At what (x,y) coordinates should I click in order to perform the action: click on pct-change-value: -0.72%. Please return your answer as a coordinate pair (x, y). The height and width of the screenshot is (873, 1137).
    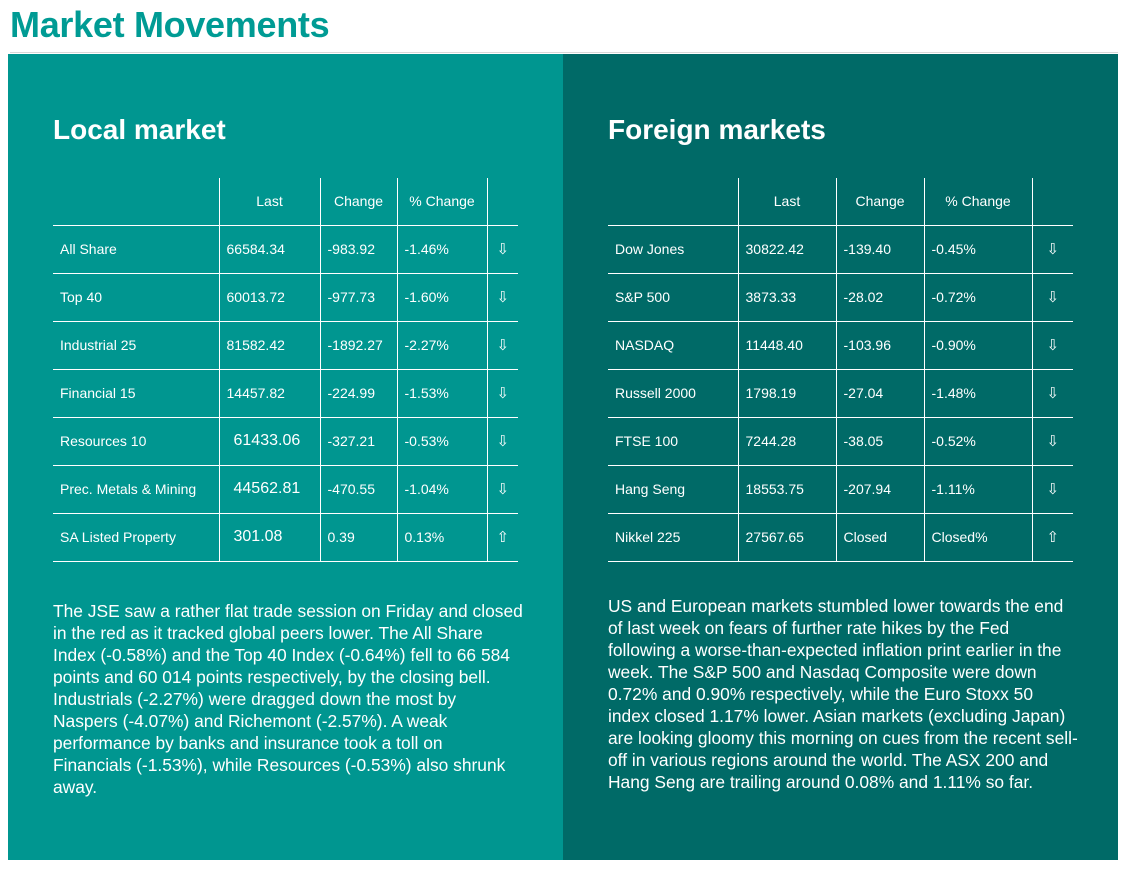
    Looking at the image, I should click on (978, 297).